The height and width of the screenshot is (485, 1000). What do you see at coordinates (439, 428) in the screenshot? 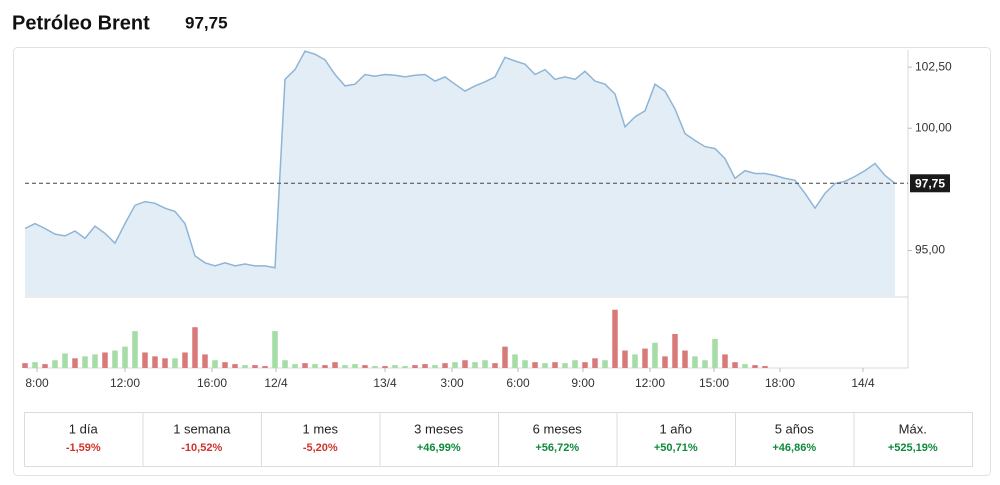
I see `period-label: 3 meses` at bounding box center [439, 428].